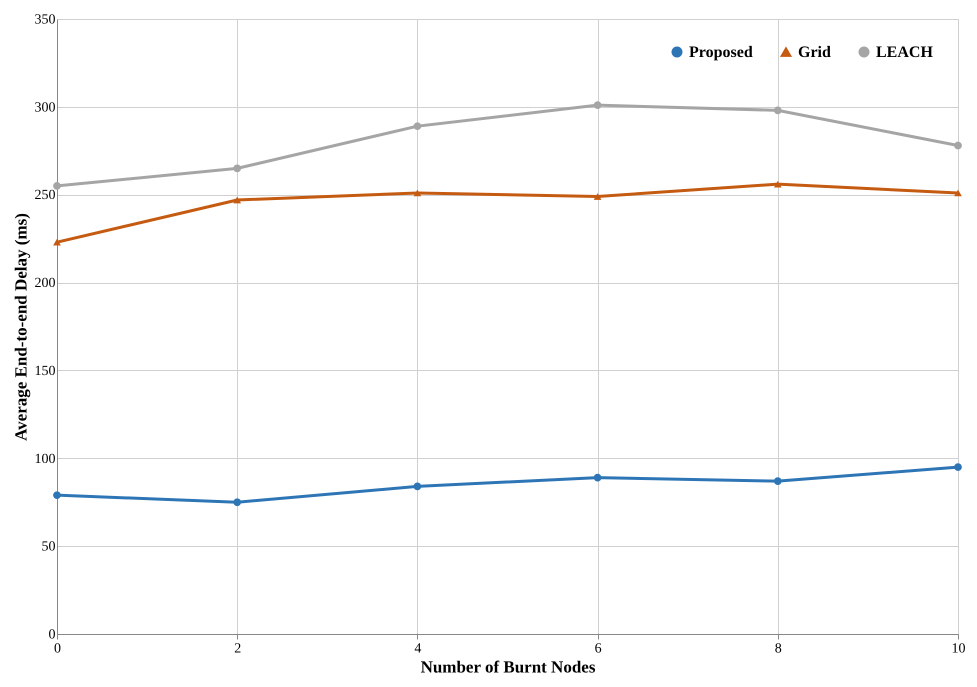 The width and height of the screenshot is (977, 687). I want to click on y-tick-label: 50, so click(49, 547).